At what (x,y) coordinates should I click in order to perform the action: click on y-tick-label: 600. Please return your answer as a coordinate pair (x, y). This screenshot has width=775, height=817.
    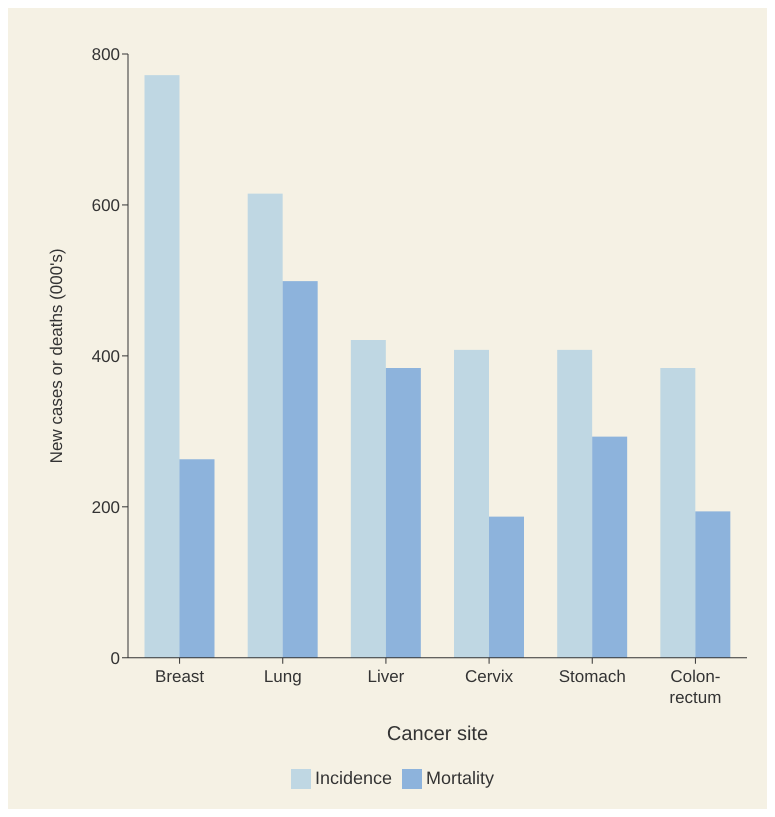
    Looking at the image, I should click on (106, 205).